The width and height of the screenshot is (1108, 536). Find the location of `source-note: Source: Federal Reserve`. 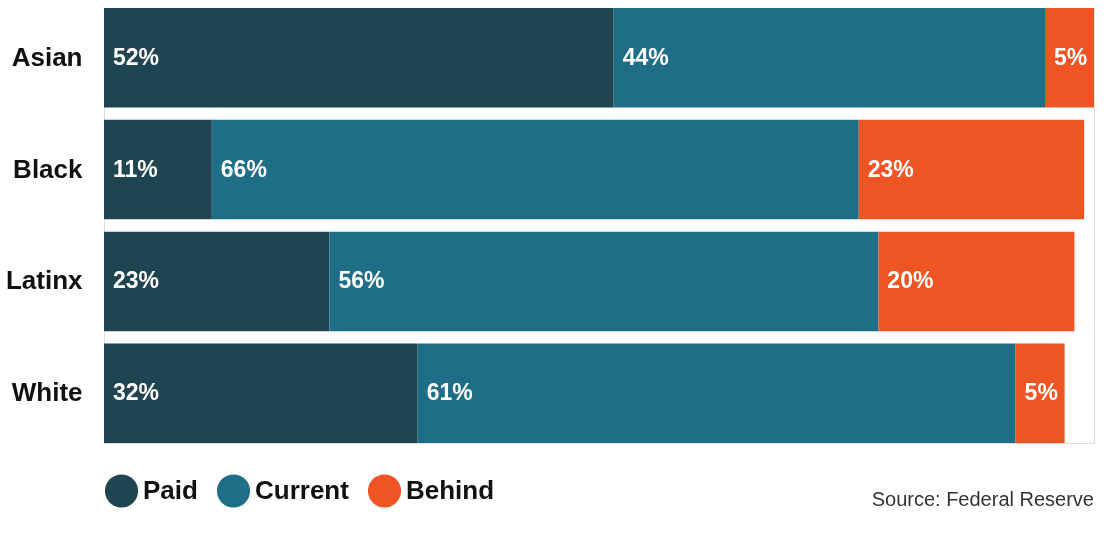

source-note: Source: Federal Reserve is located at coordinates (982, 499).